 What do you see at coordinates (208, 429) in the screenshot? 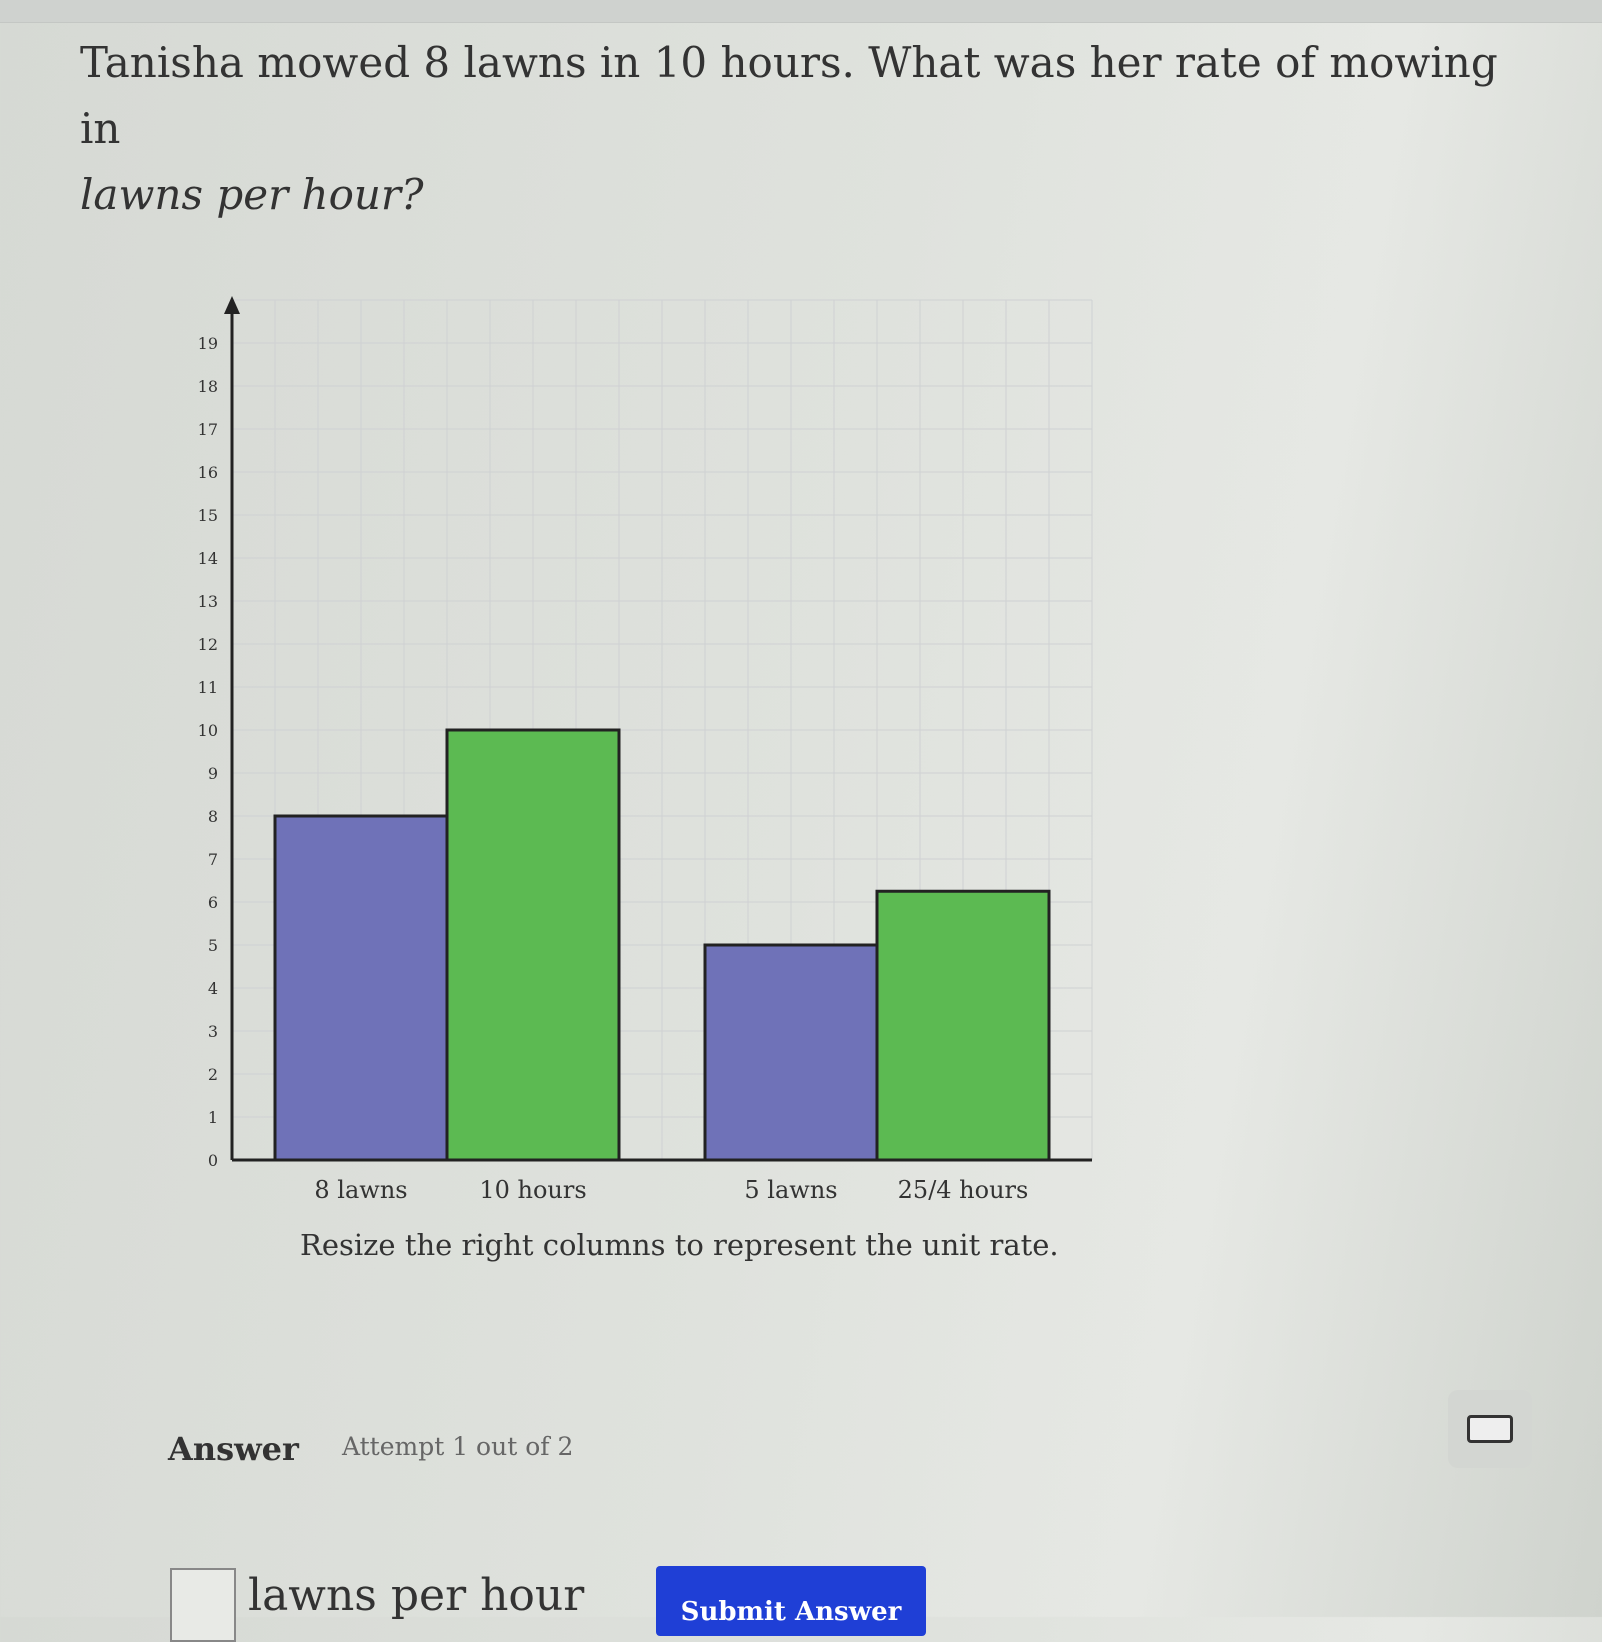
I see `y-tick-label: 17` at bounding box center [208, 429].